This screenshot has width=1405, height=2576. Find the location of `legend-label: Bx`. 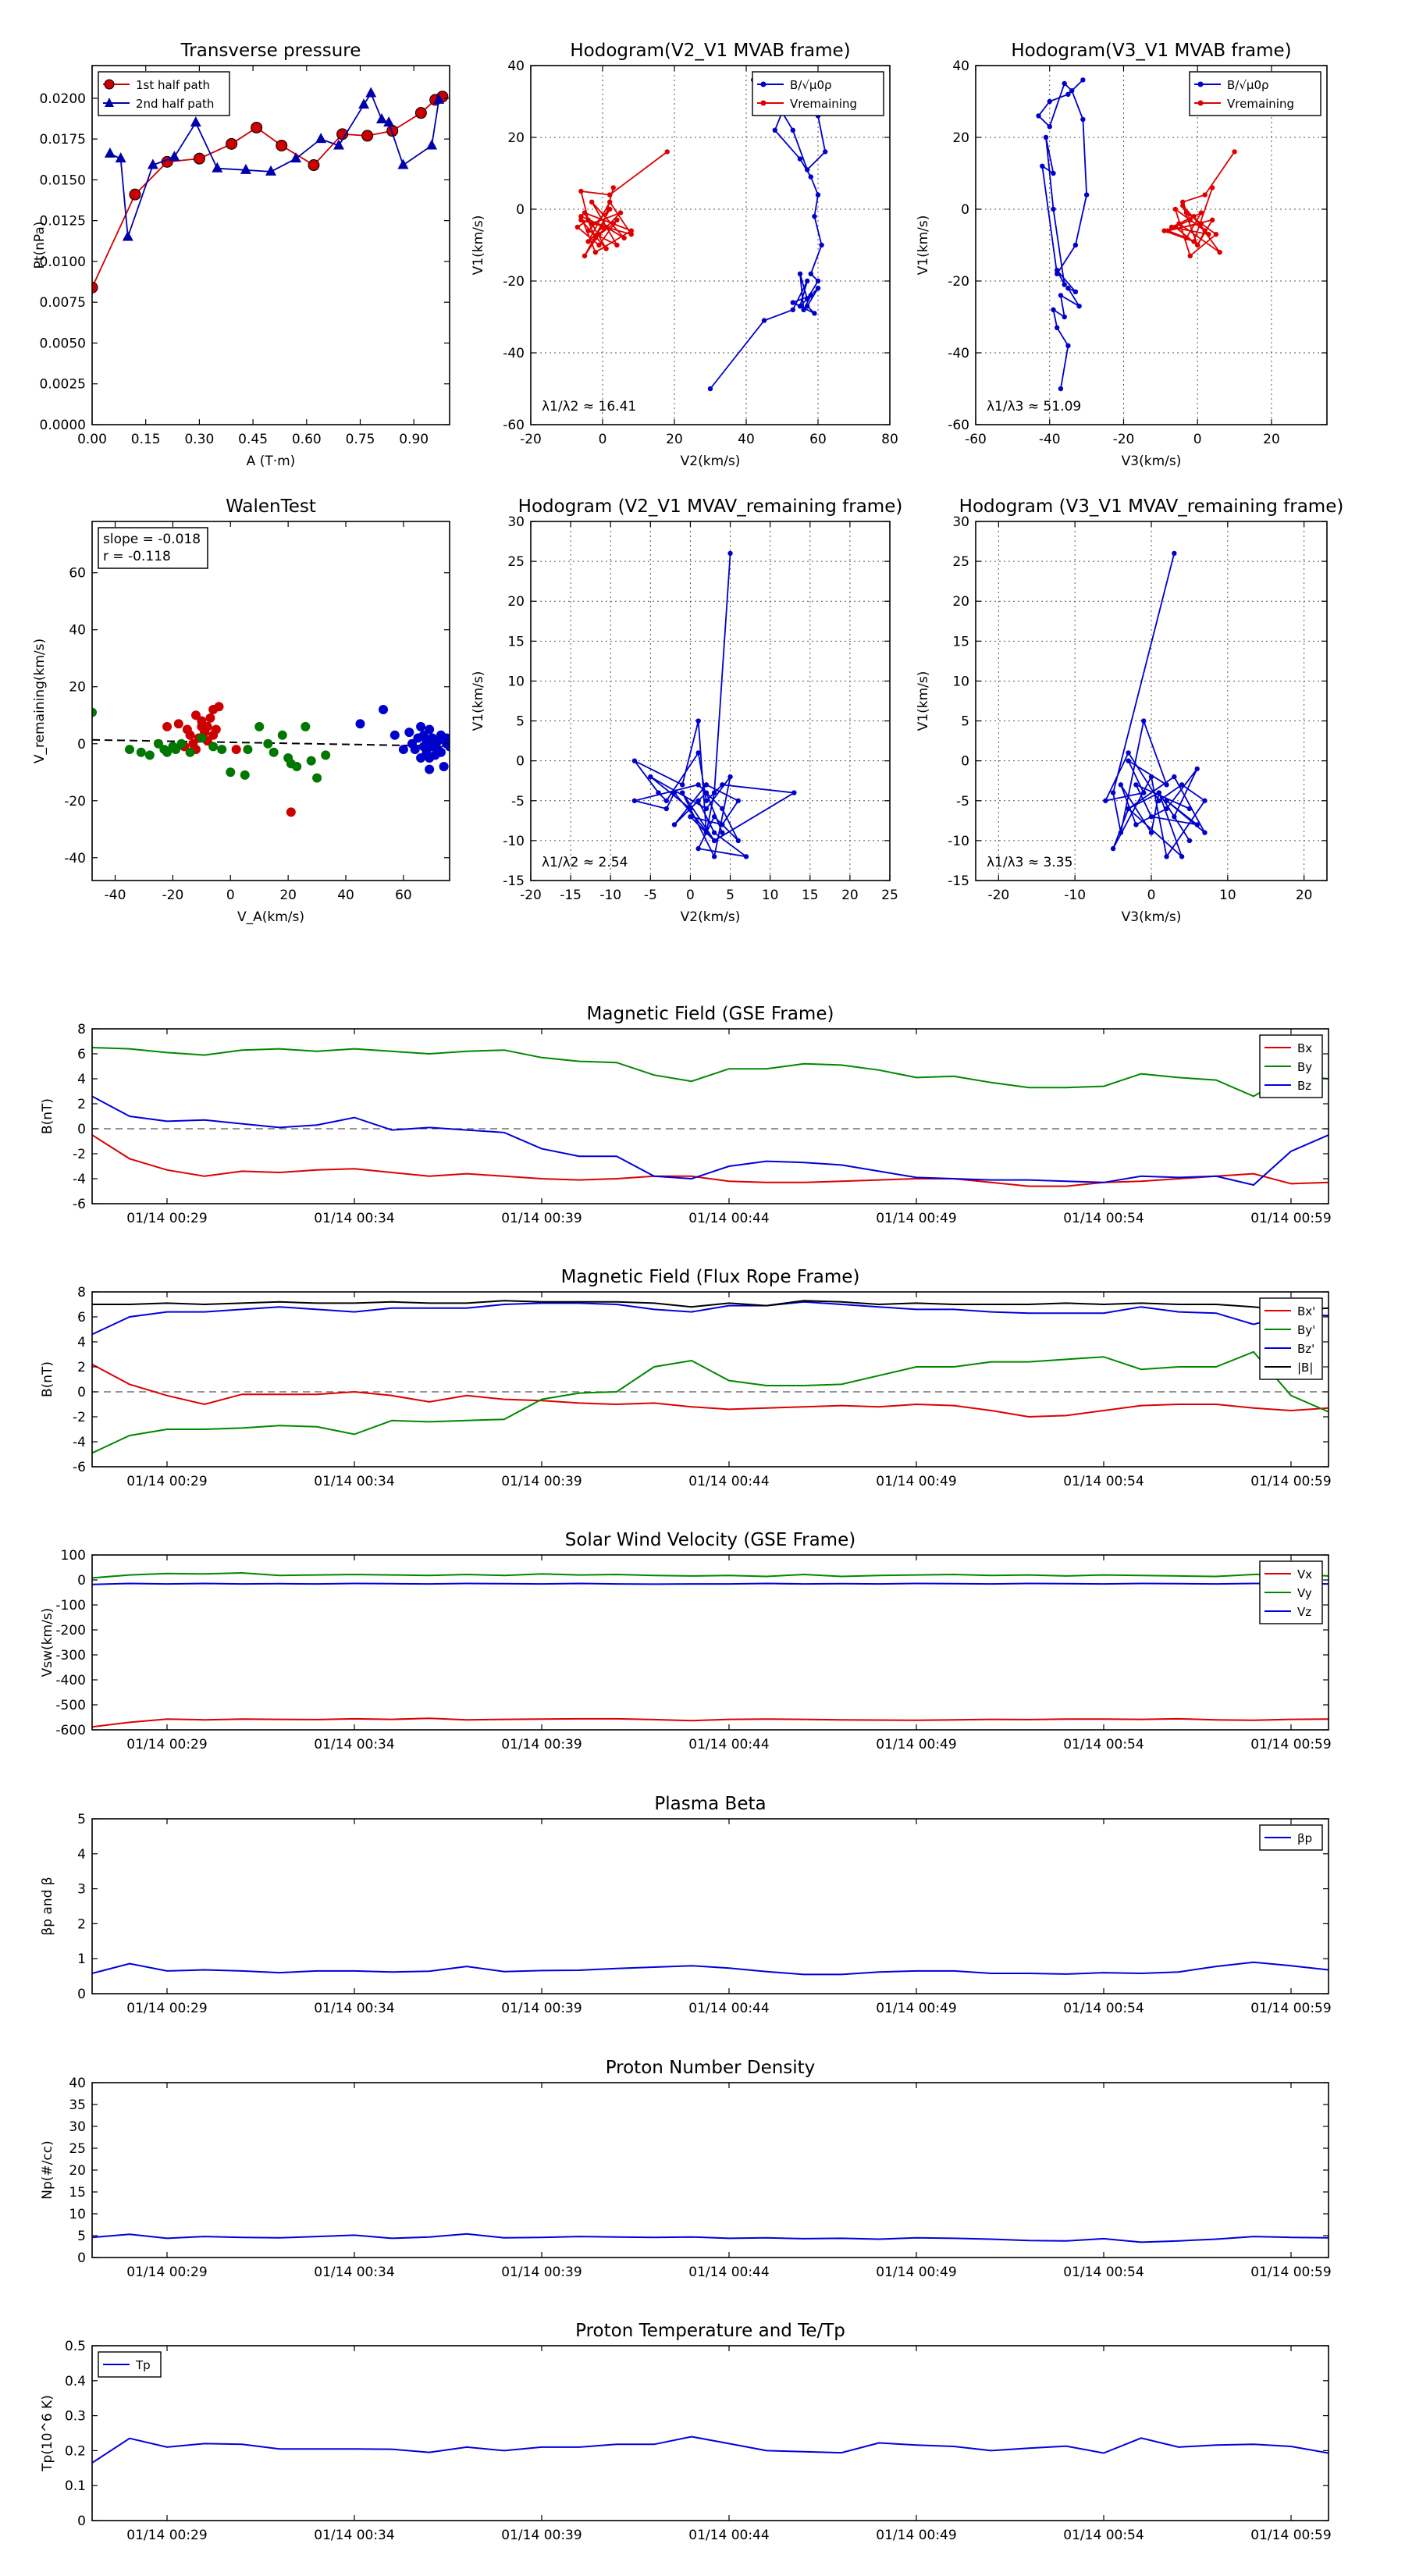

legend-label: Bx is located at coordinates (1304, 1048).